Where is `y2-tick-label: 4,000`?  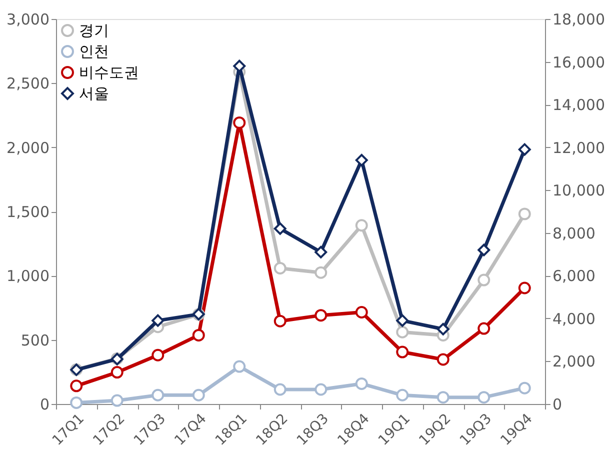 y2-tick-label: 4,000 is located at coordinates (574, 319).